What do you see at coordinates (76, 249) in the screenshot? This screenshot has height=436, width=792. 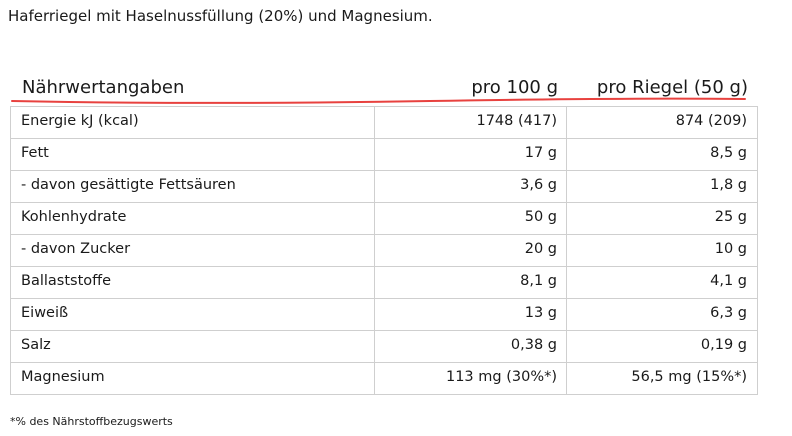 I see `nutrient-label: - davon Zucker` at bounding box center [76, 249].